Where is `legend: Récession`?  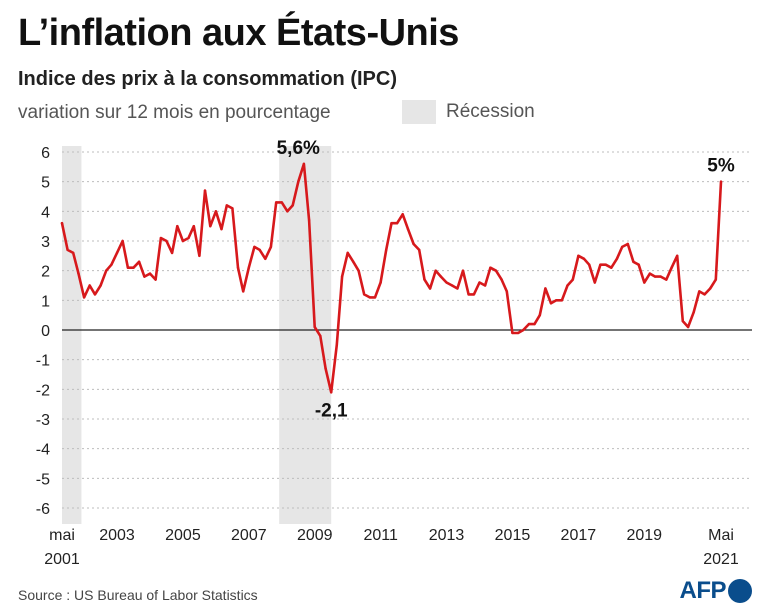
legend: Récession is located at coordinates (468, 112).